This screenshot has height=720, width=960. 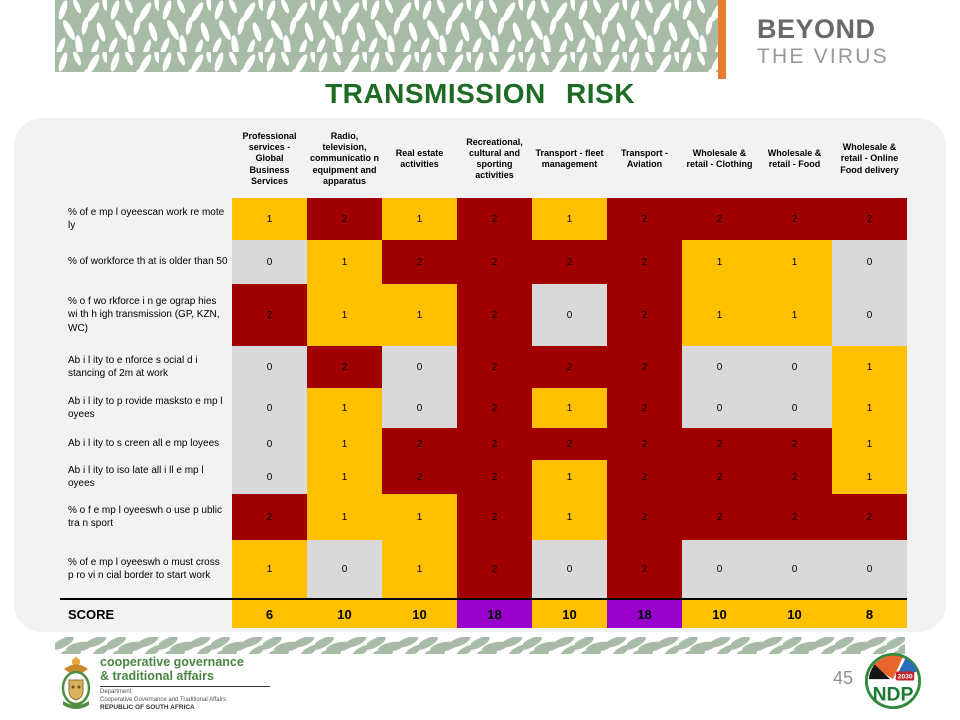 What do you see at coordinates (172, 662) in the screenshot?
I see `department-name-line1: cooperative governance` at bounding box center [172, 662].